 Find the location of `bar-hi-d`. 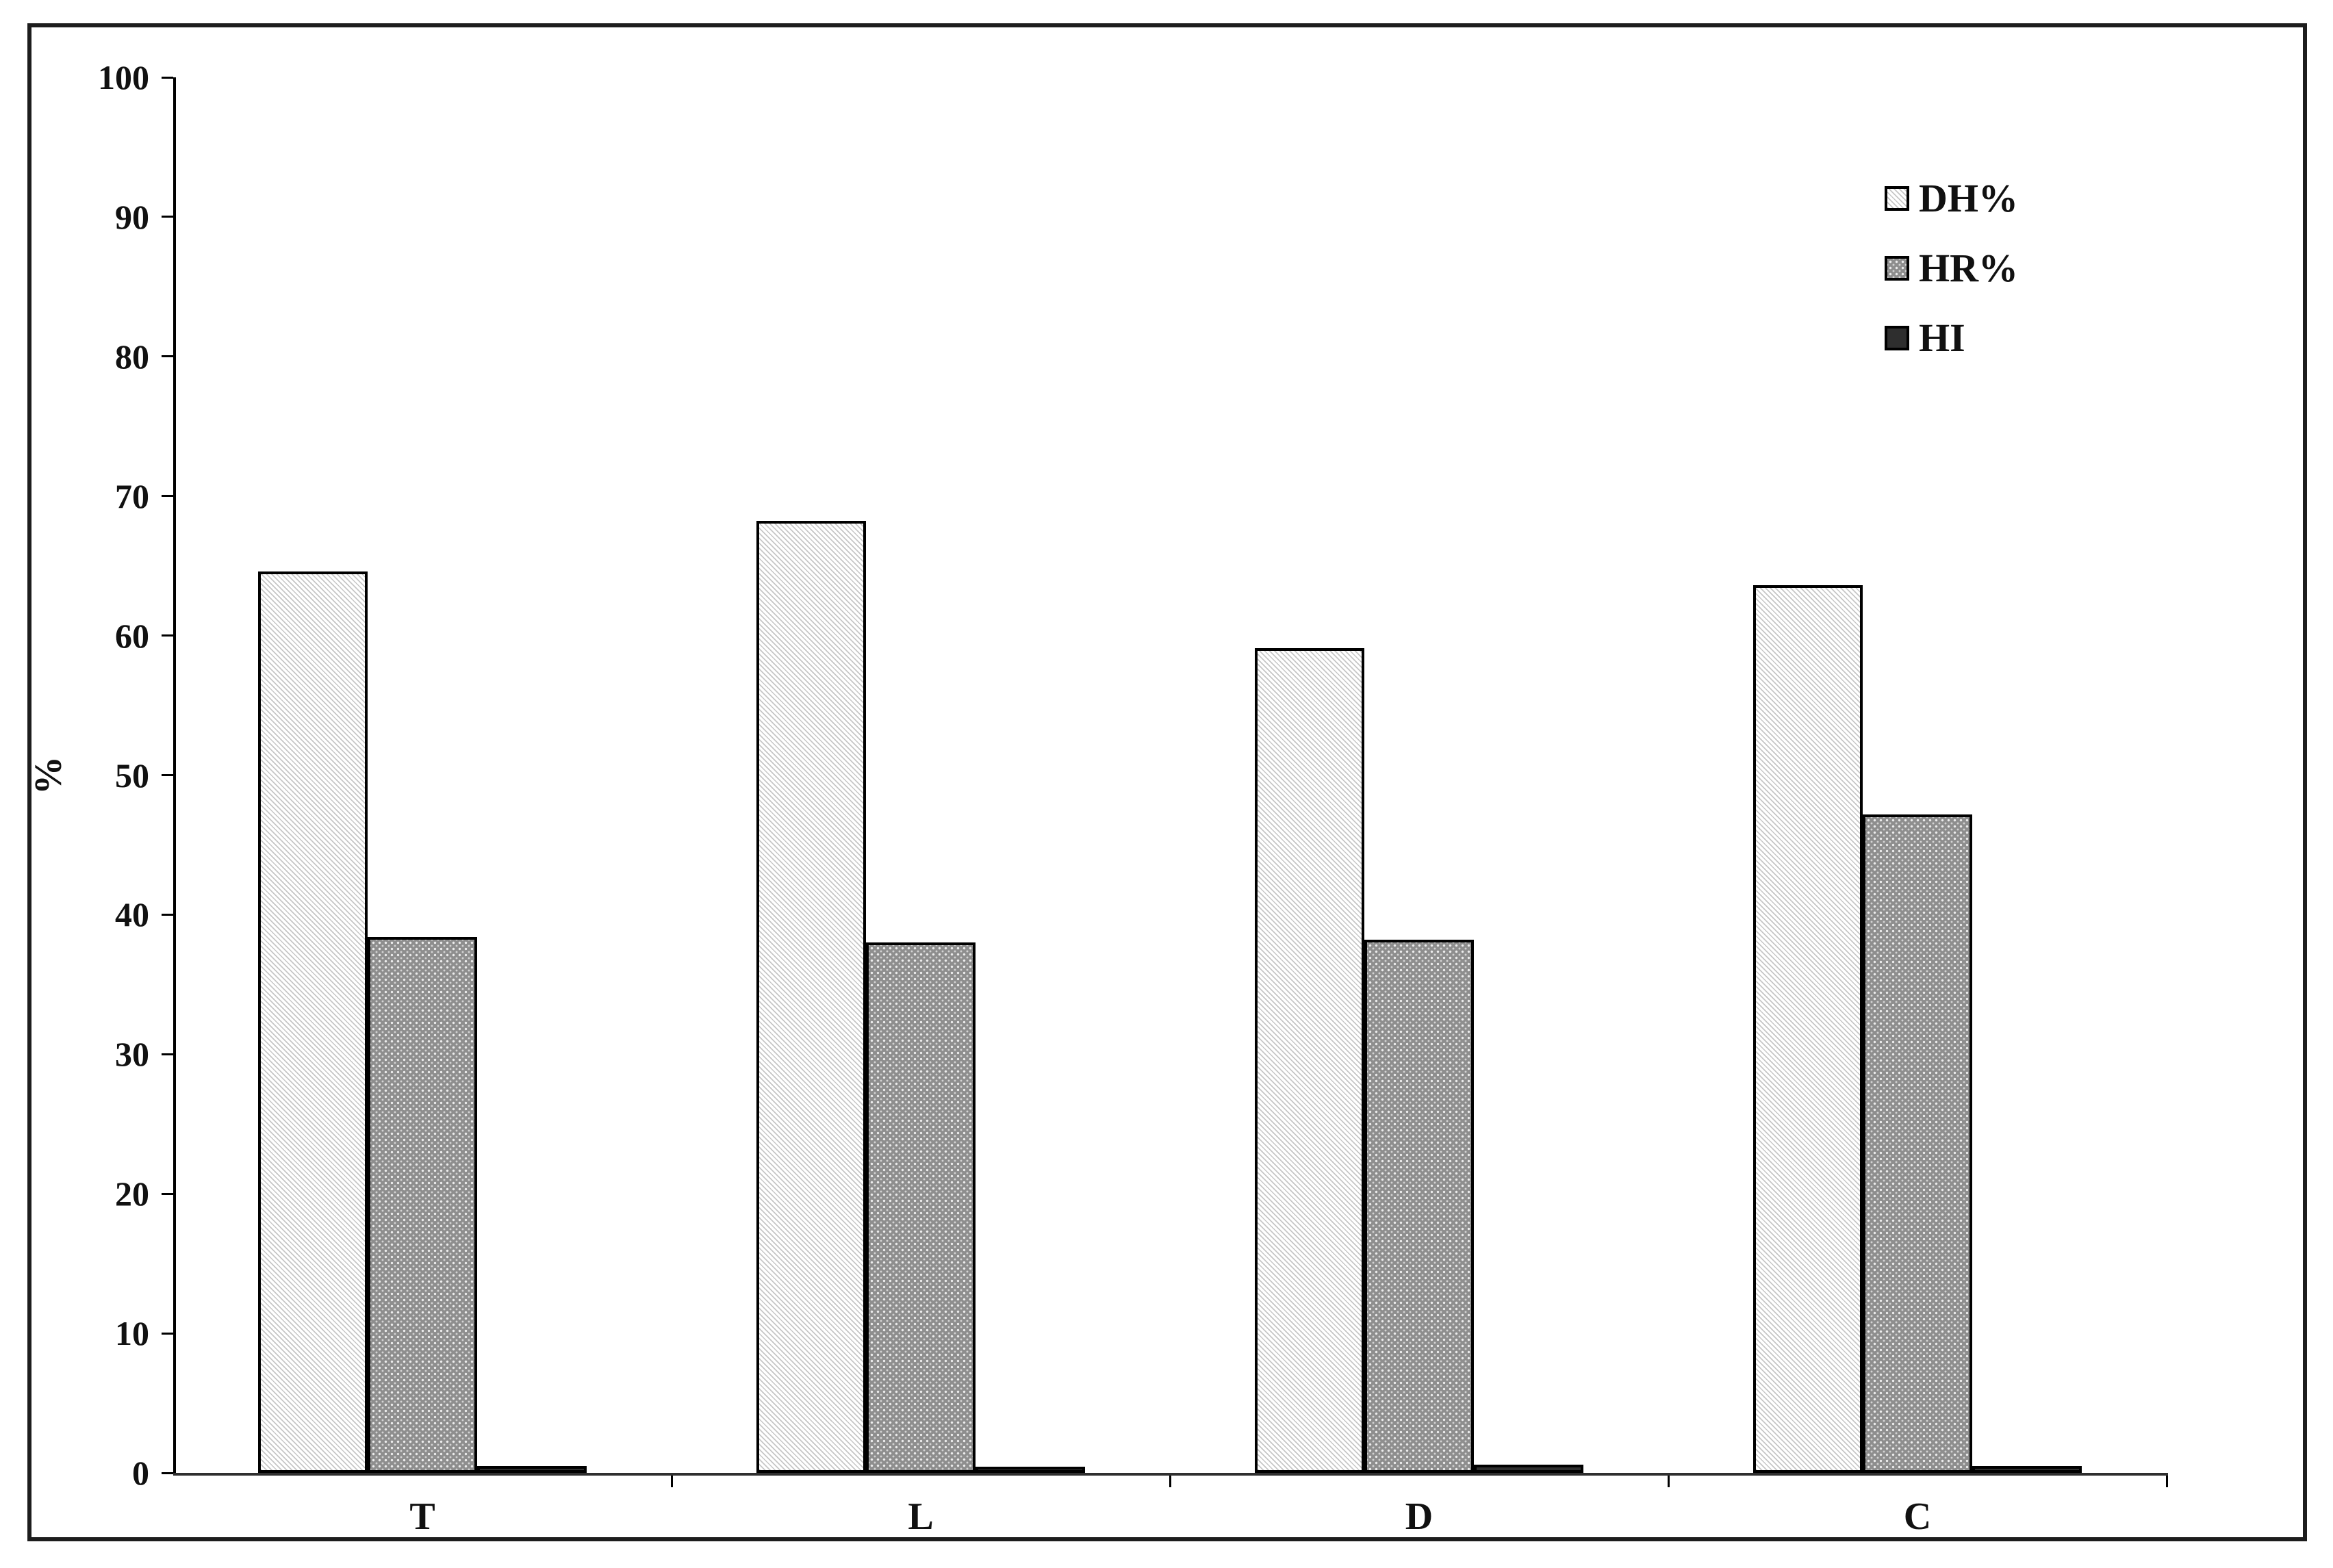

bar-hi-d is located at coordinates (1528, 1468).